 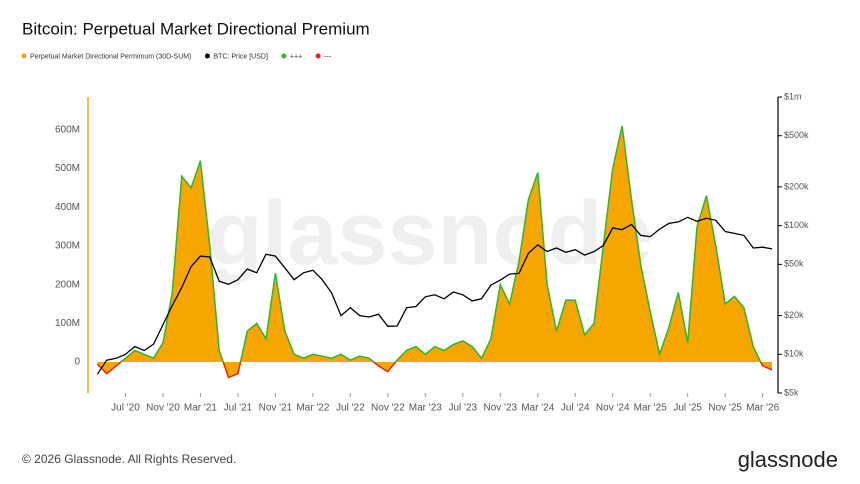 What do you see at coordinates (312, 408) in the screenshot?
I see `x-tick-label: Mar '22` at bounding box center [312, 408].